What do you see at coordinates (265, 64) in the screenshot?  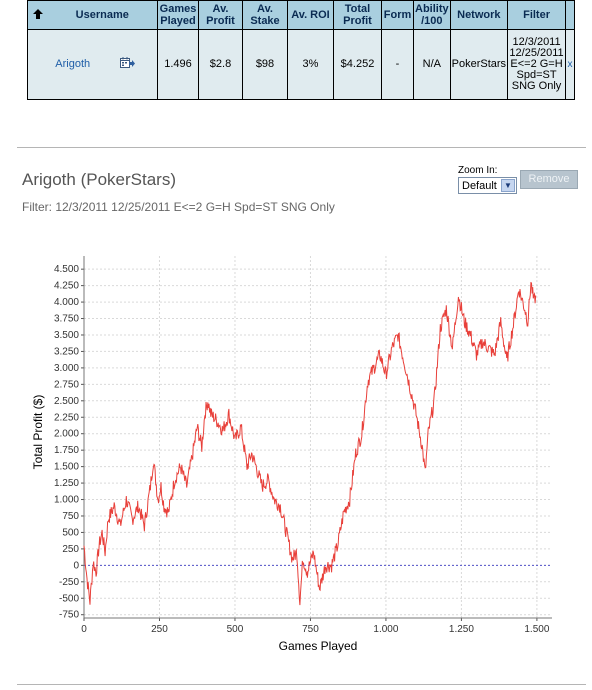 I see `cell-av-stake: $98` at bounding box center [265, 64].